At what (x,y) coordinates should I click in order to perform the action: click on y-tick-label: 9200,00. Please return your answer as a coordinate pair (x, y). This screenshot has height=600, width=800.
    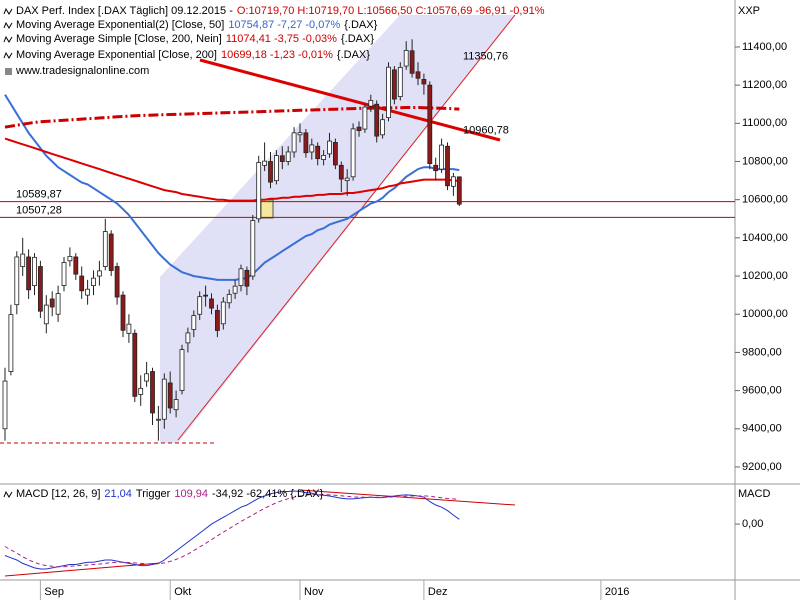
    Looking at the image, I should click on (762, 467).